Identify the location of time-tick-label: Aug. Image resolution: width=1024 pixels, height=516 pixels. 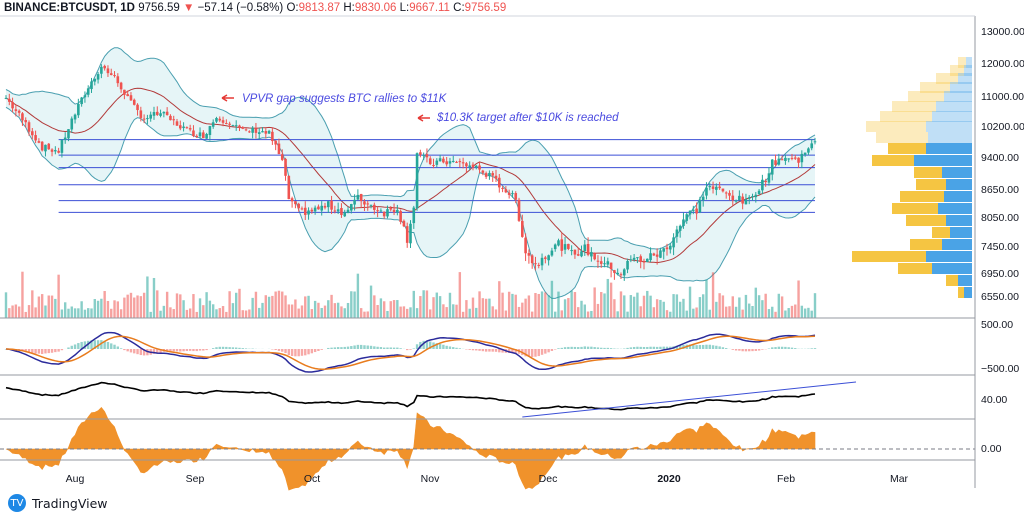
(75, 479).